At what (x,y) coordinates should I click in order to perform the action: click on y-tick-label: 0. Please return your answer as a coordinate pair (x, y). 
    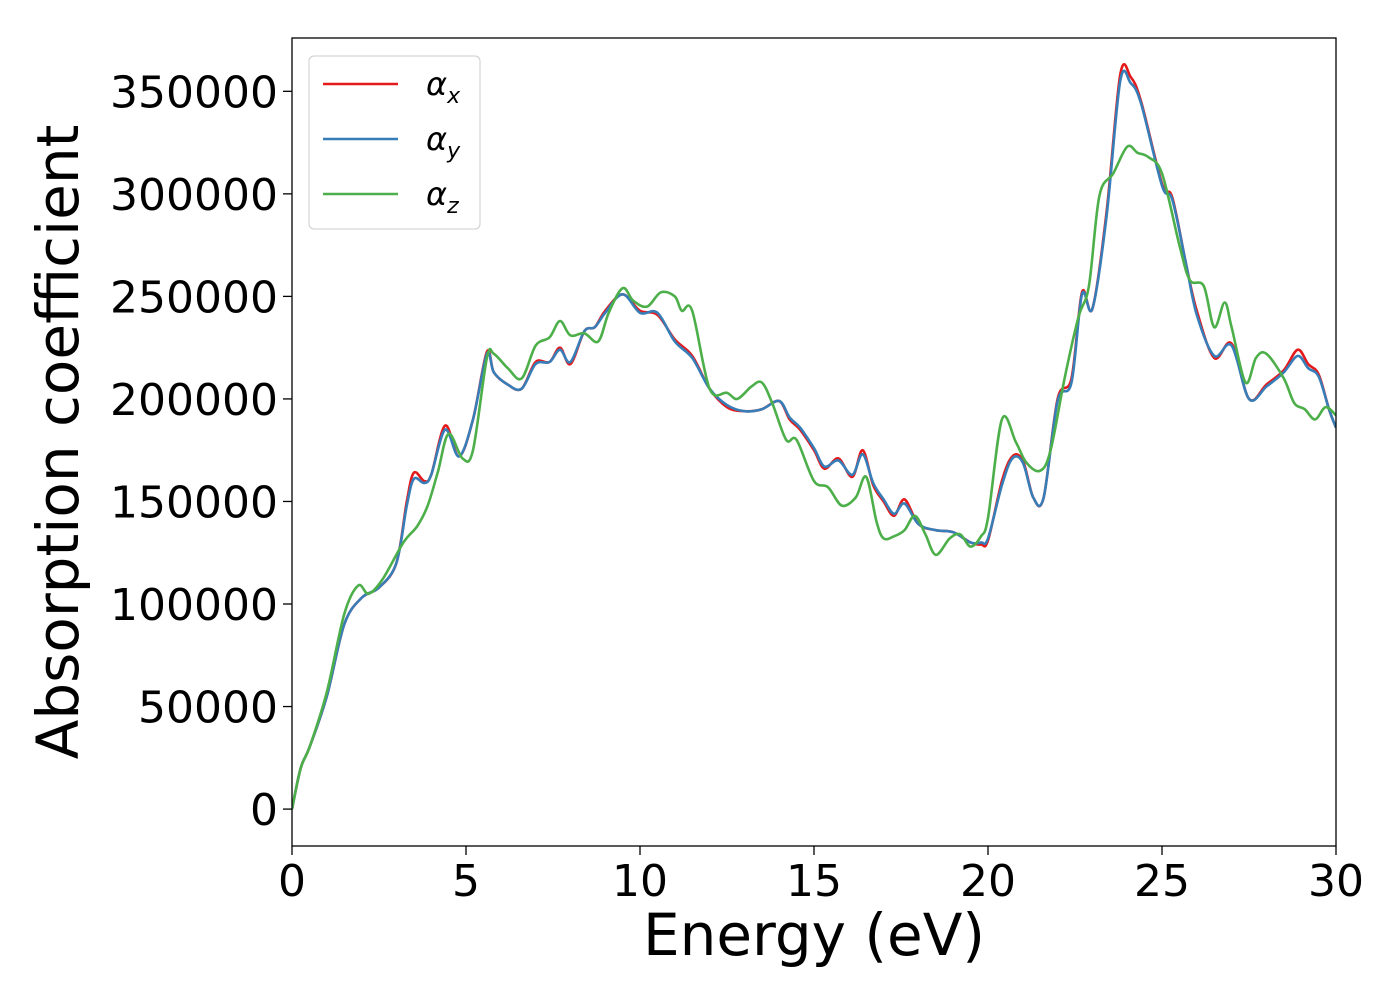
    Looking at the image, I should click on (264, 810).